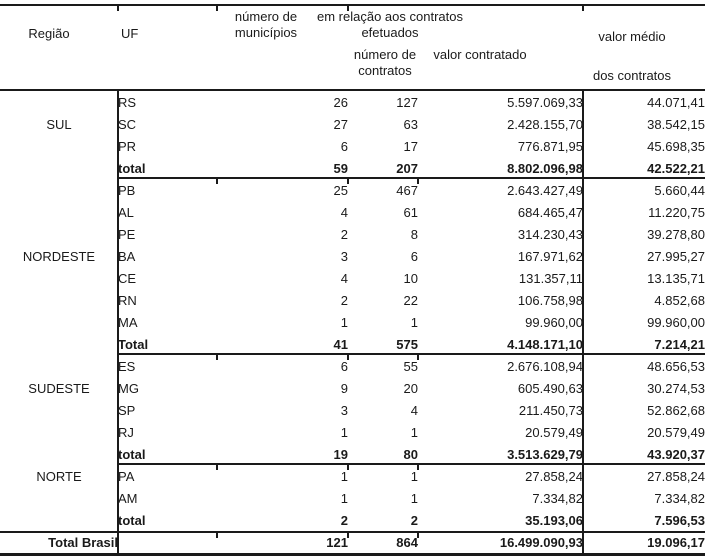 The width and height of the screenshot is (705, 560). Describe the element at coordinates (127, 300) in the screenshot. I see `cell-uf: RN` at that location.